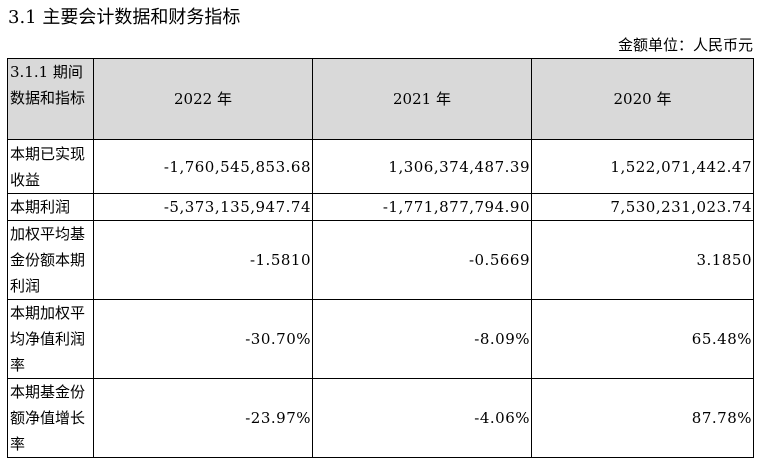  What do you see at coordinates (685, 45) in the screenshot?
I see `currency-unit-label: 金额单位：人民币元` at bounding box center [685, 45].